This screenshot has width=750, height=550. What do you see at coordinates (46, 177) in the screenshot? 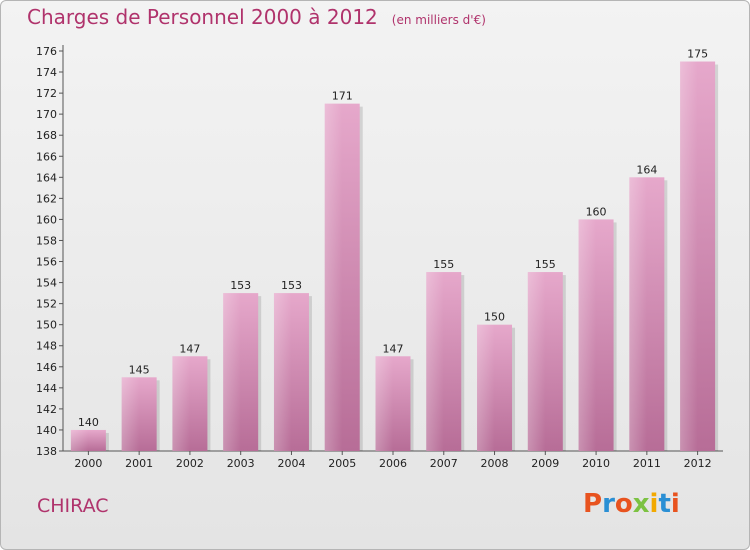
I see `y-tick-label: 164` at bounding box center [46, 177].